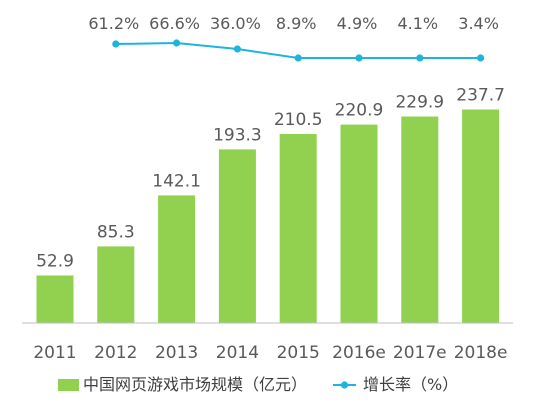 This screenshot has height=408, width=535. Describe the element at coordinates (344, 385) in the screenshot. I see `legend-line-marker` at that location.